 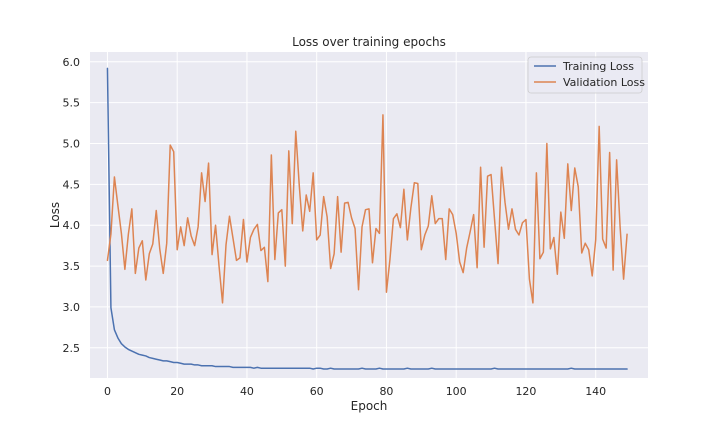 I want to click on x-axis-label: Epoch, so click(x=369, y=406).